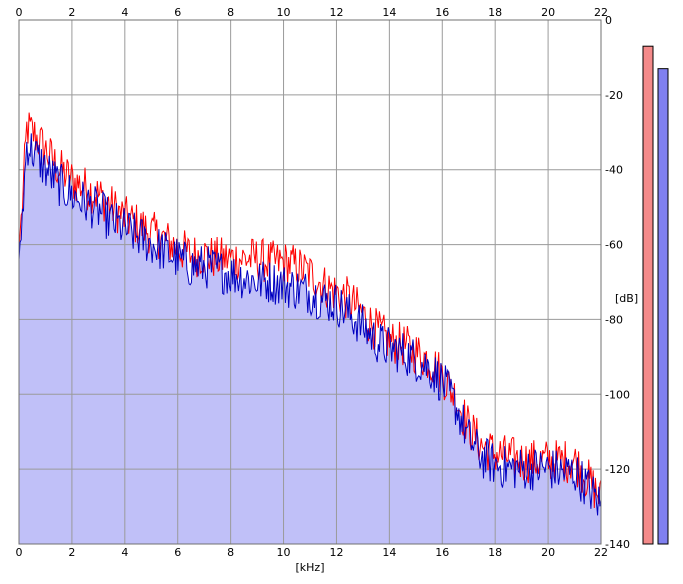  Describe the element at coordinates (312, 552) in the screenshot. I see `x-axis-bottom-ticks: 0 2 4 6 8 10 12 14 16 18 20 22` at that location.